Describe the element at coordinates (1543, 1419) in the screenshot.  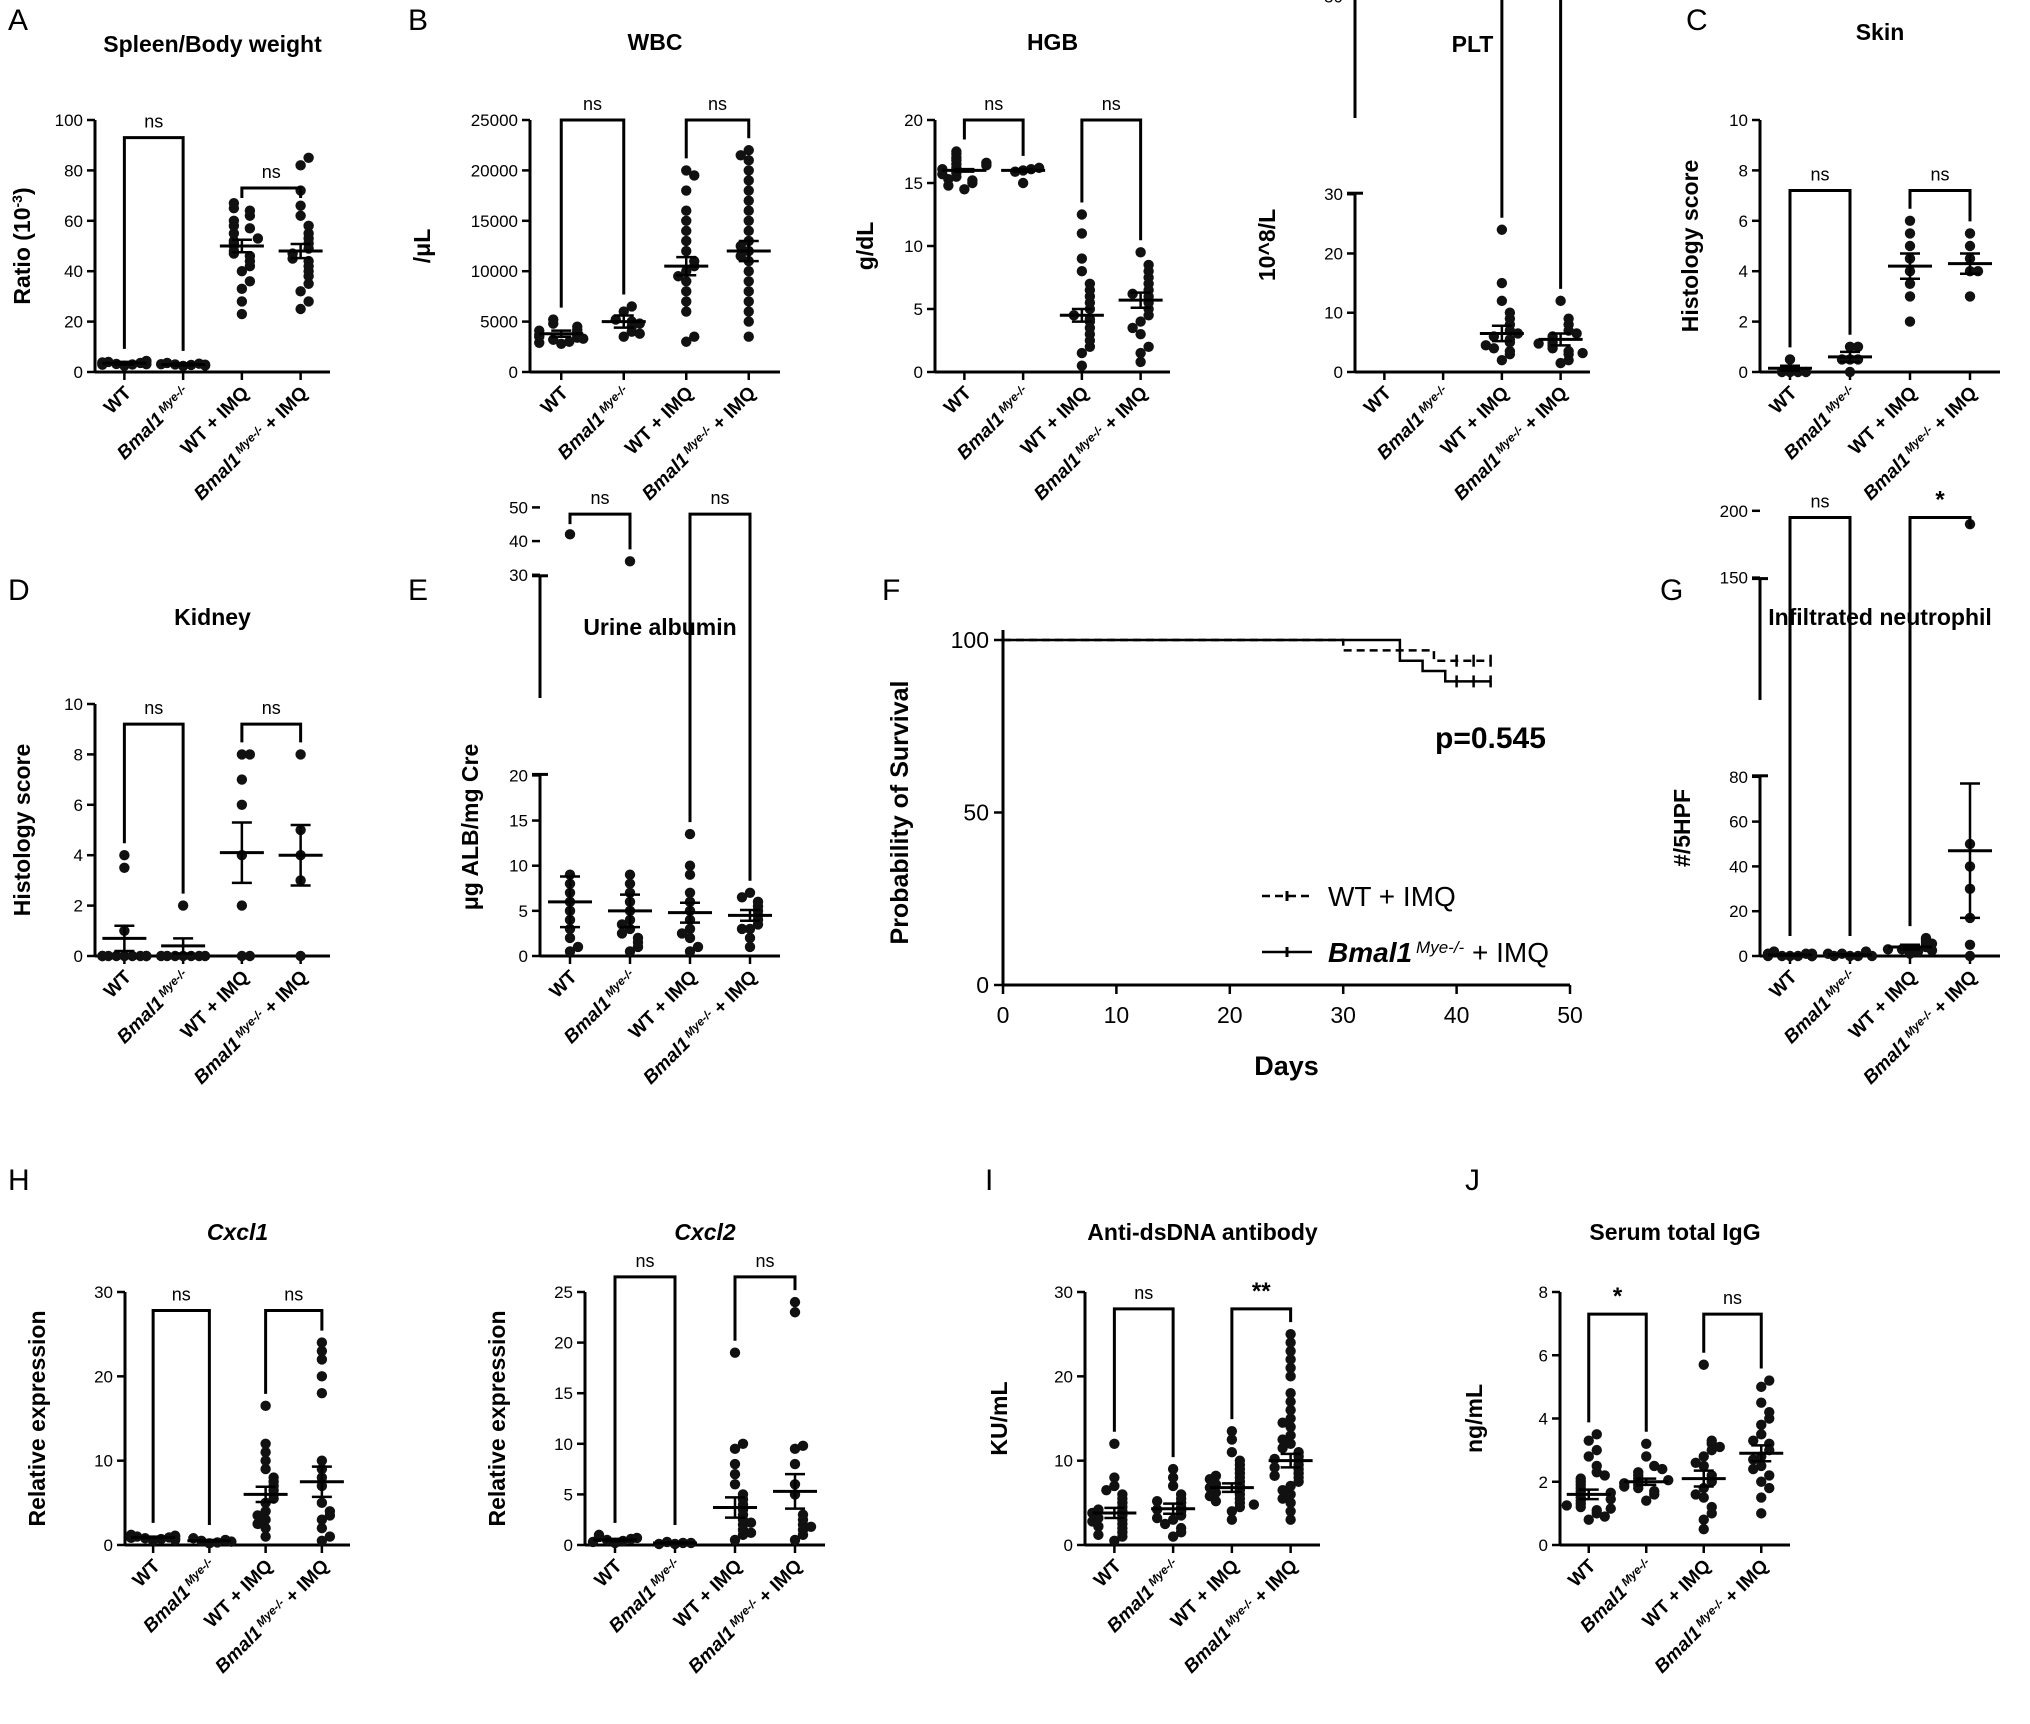
I see `y-tick-label: 4` at that location.